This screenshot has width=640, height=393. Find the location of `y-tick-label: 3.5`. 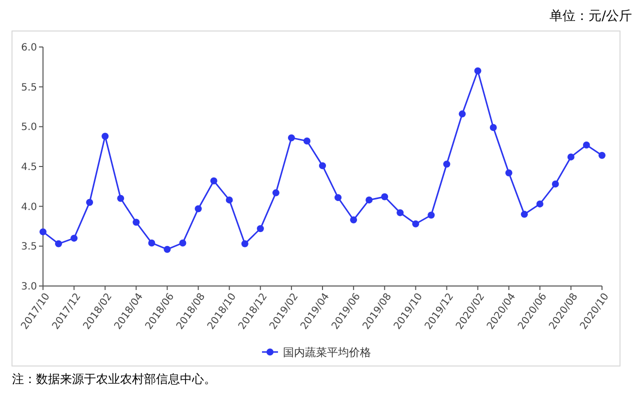

y-tick-label: 3.5 is located at coordinates (29, 247).